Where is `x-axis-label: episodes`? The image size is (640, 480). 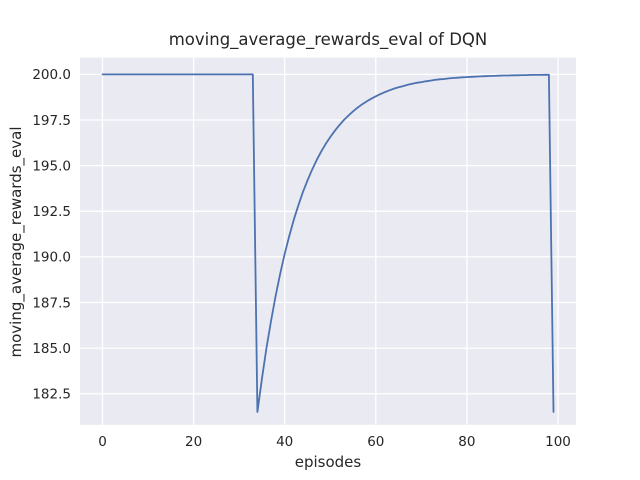 x-axis-label: episodes is located at coordinates (328, 462).